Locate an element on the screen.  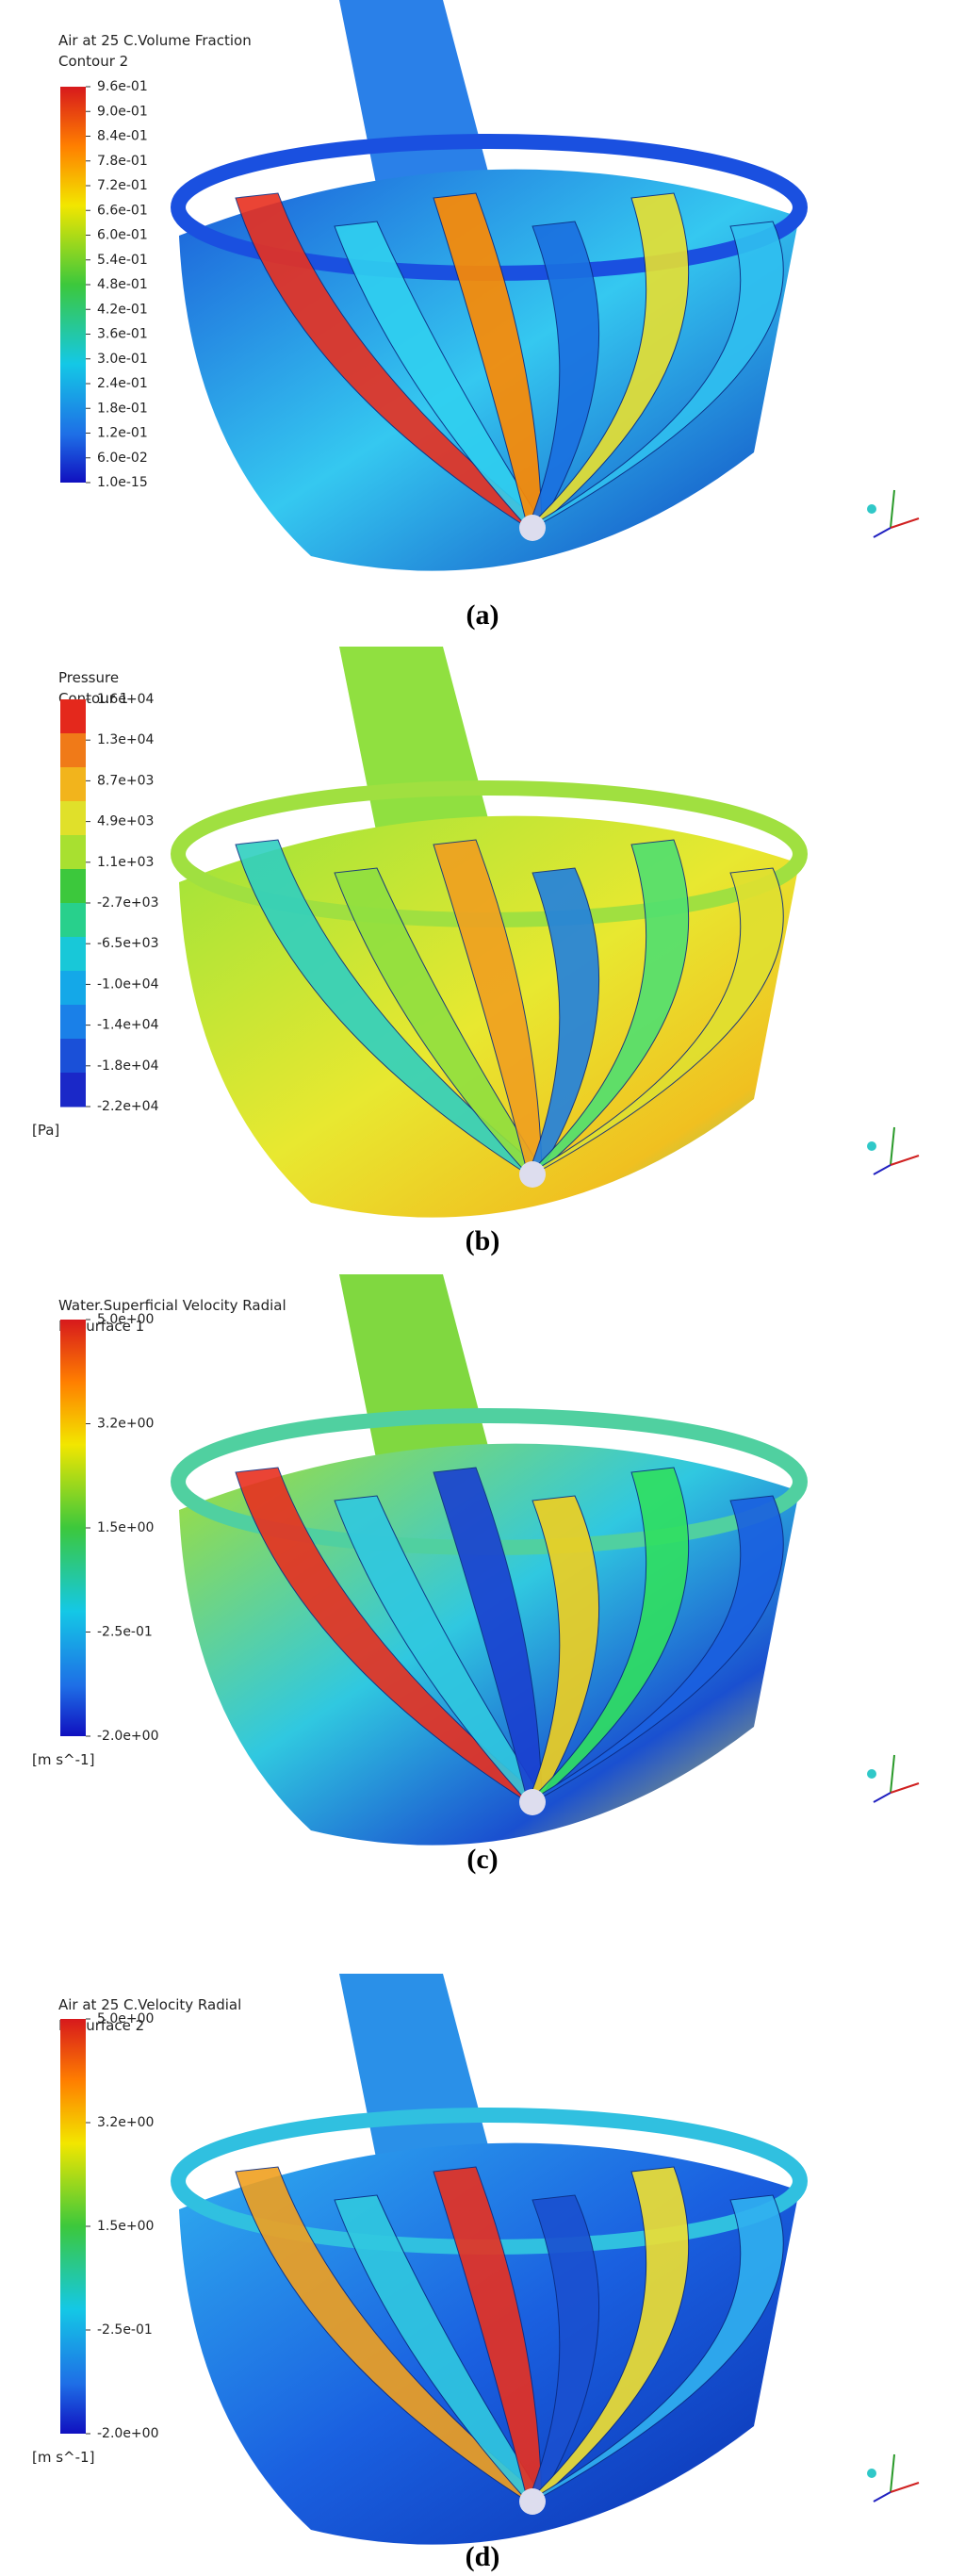
colorbar-label: -1.4e+04 is located at coordinates (128, 1025).